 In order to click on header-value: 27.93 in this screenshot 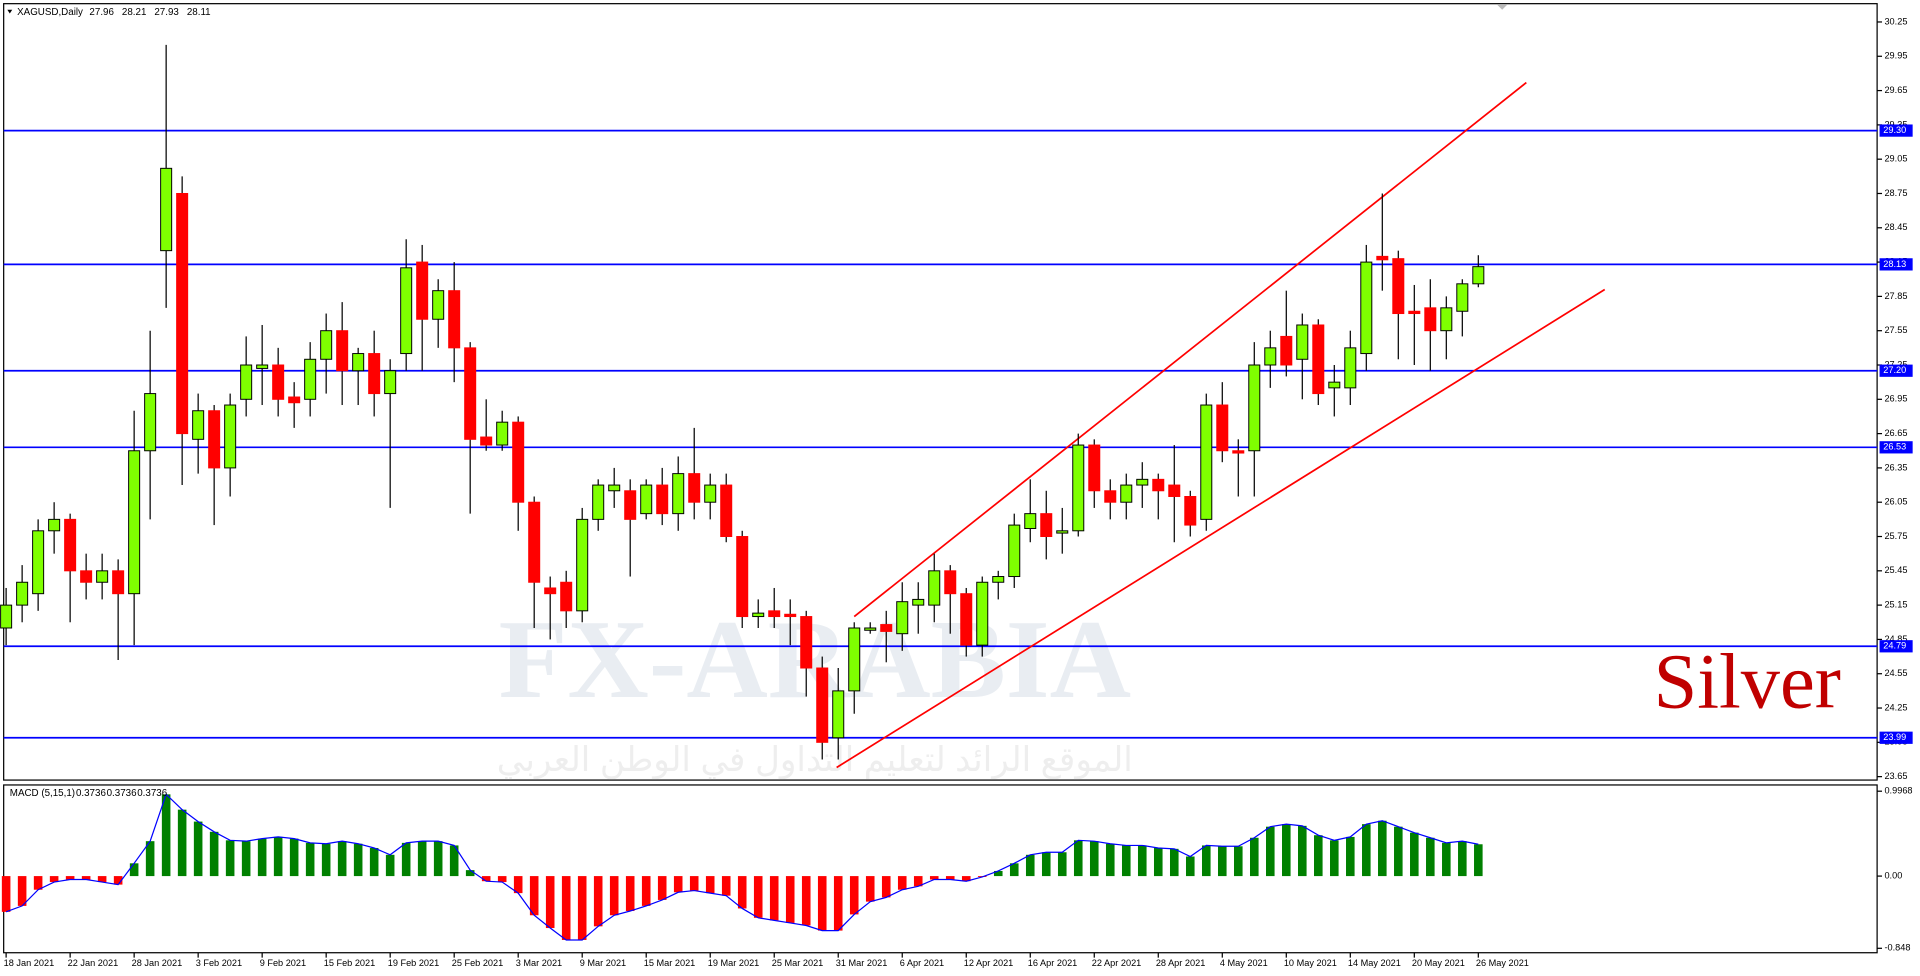, I will do `click(166, 12)`.